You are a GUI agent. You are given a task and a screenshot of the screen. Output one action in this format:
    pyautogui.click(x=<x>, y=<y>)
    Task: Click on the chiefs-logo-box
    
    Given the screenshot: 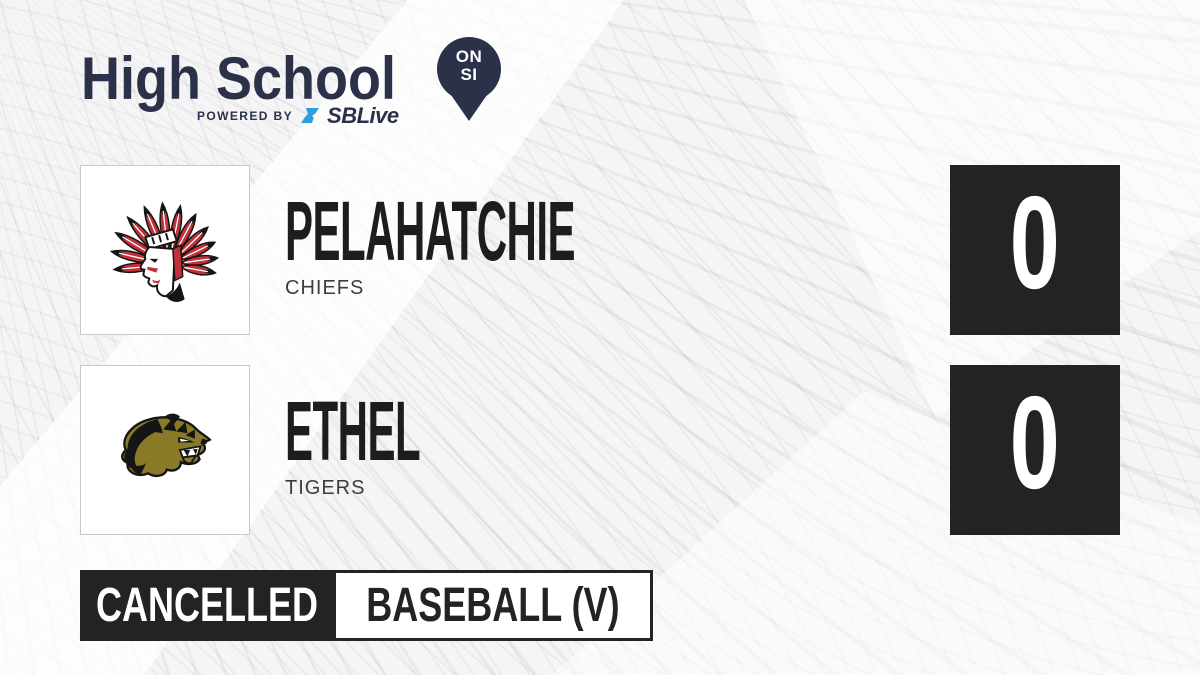 What is the action you would take?
    pyautogui.click(x=165, y=250)
    